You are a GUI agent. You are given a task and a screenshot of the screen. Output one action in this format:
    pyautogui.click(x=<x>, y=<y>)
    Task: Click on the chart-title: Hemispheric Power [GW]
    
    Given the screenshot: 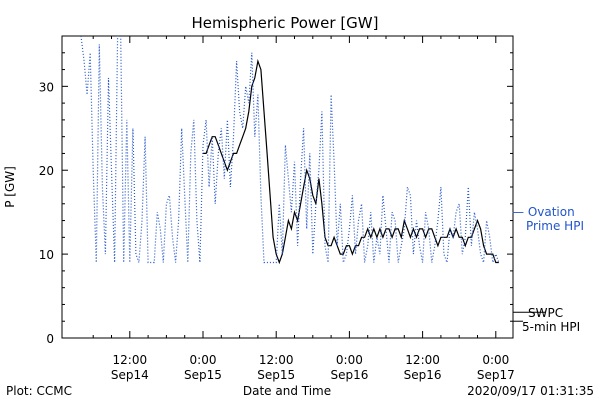 What is the action you would take?
    pyautogui.click(x=285, y=23)
    